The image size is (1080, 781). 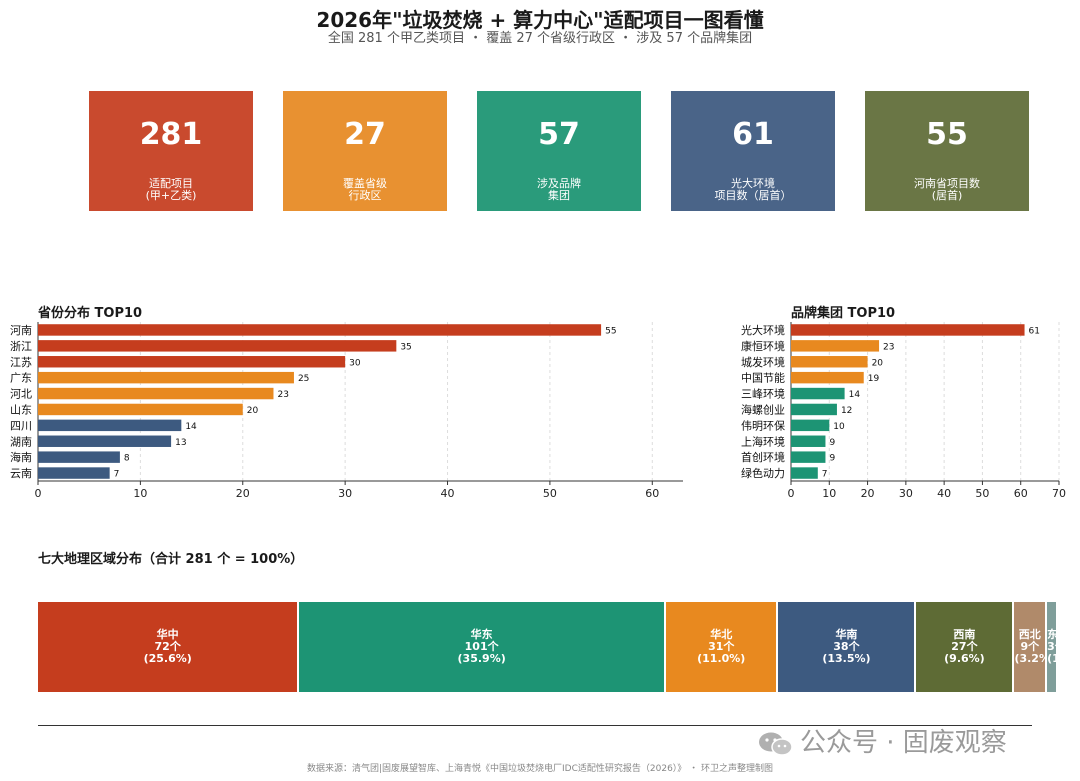 I want to click on watermark: 公众号 · 固废观察, so click(x=882, y=740).